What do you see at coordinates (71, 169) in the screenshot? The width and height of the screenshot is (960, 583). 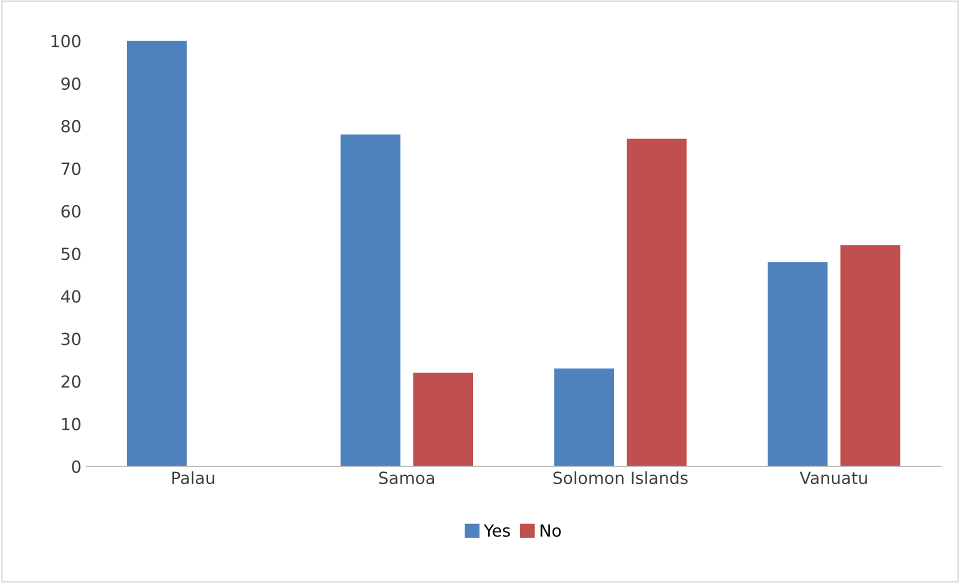 I see `y-tick-label: 70` at bounding box center [71, 169].